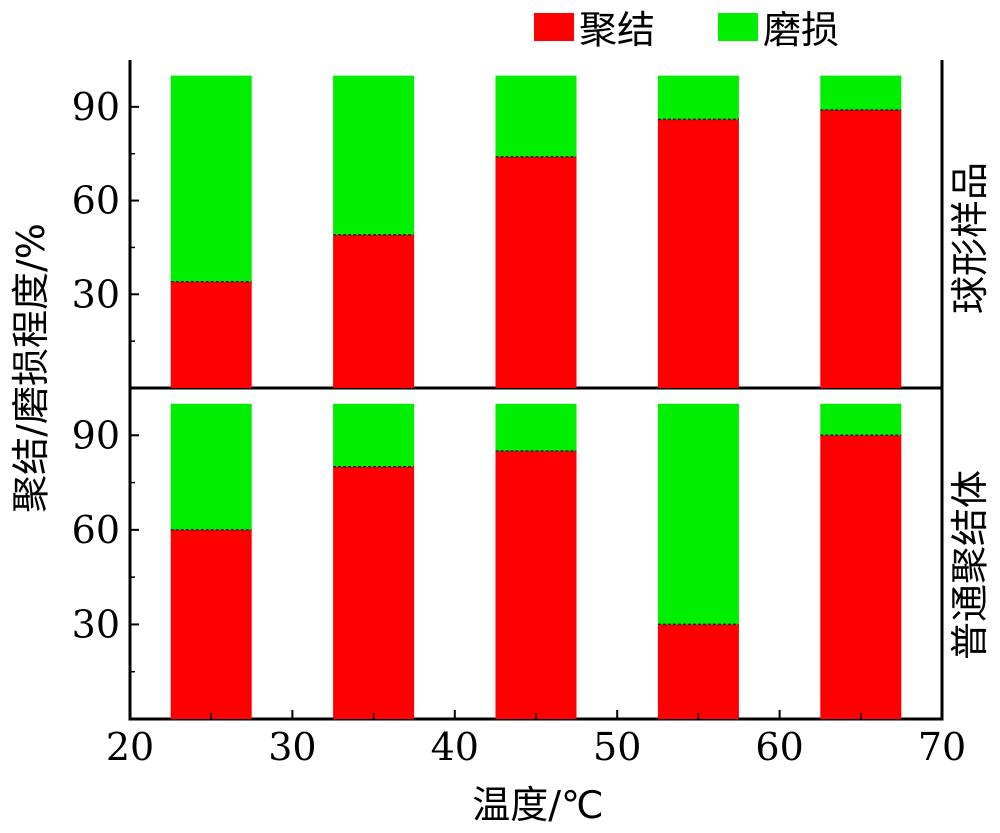  Describe the element at coordinates (617, 747) in the screenshot. I see `x-tick-label-50: 50` at that location.